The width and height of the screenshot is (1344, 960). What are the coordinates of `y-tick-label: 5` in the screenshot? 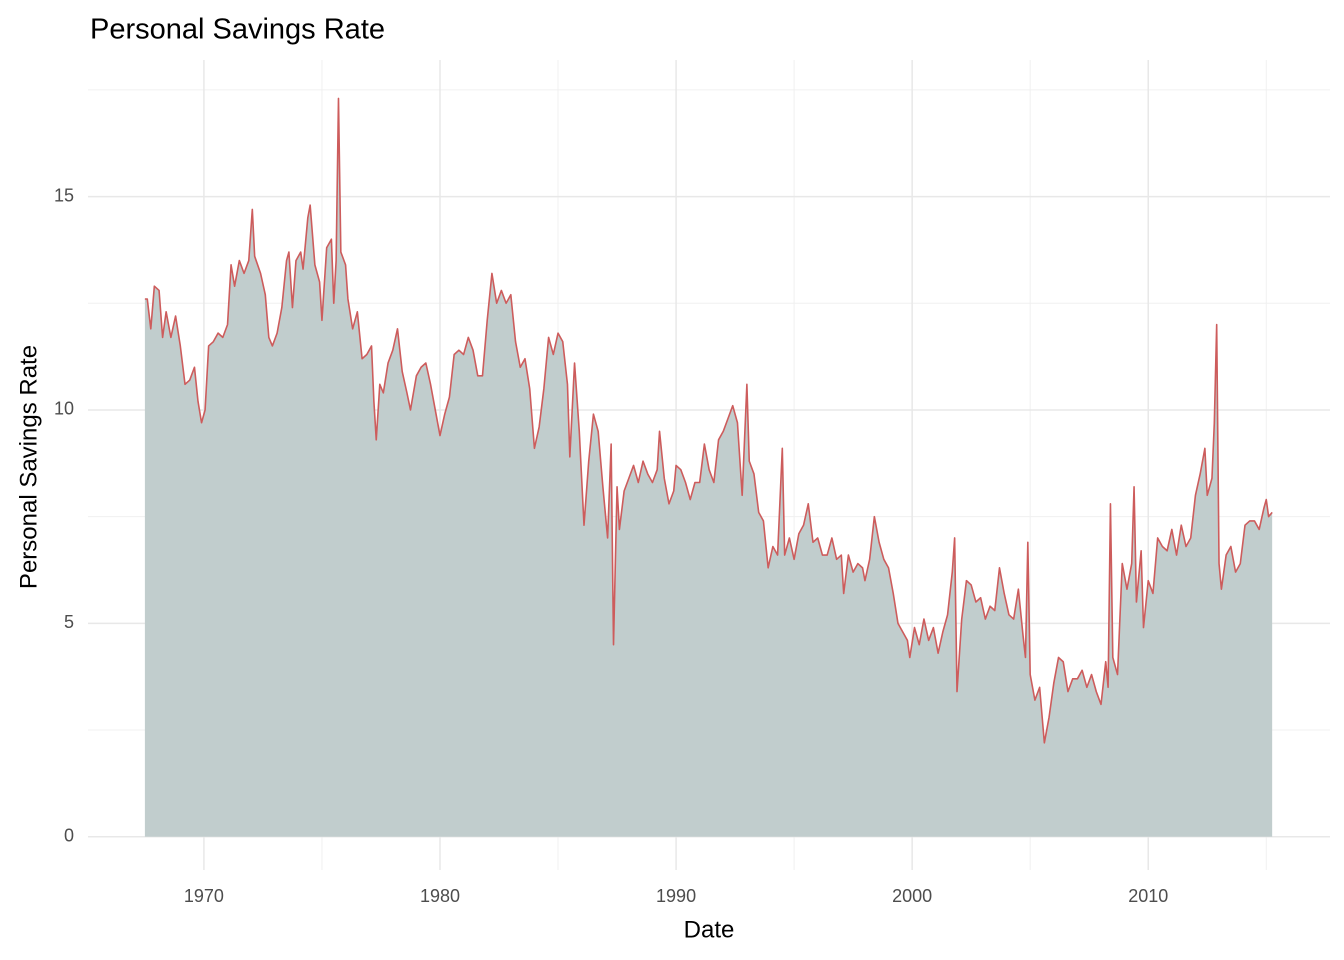 It's located at (69, 622).